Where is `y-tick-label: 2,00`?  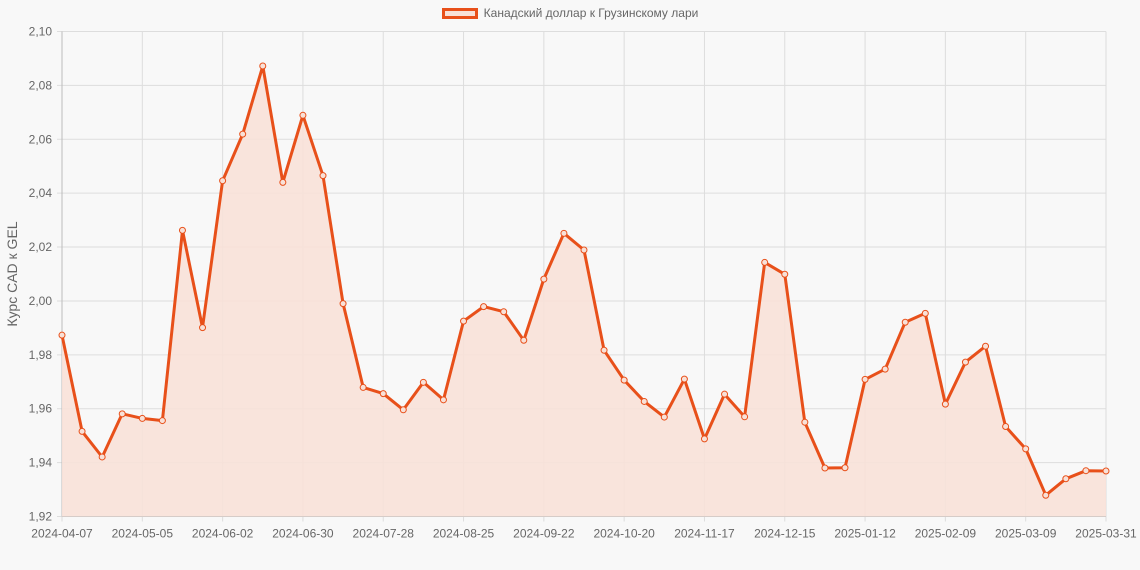
y-tick-label: 2,00 is located at coordinates (41, 301).